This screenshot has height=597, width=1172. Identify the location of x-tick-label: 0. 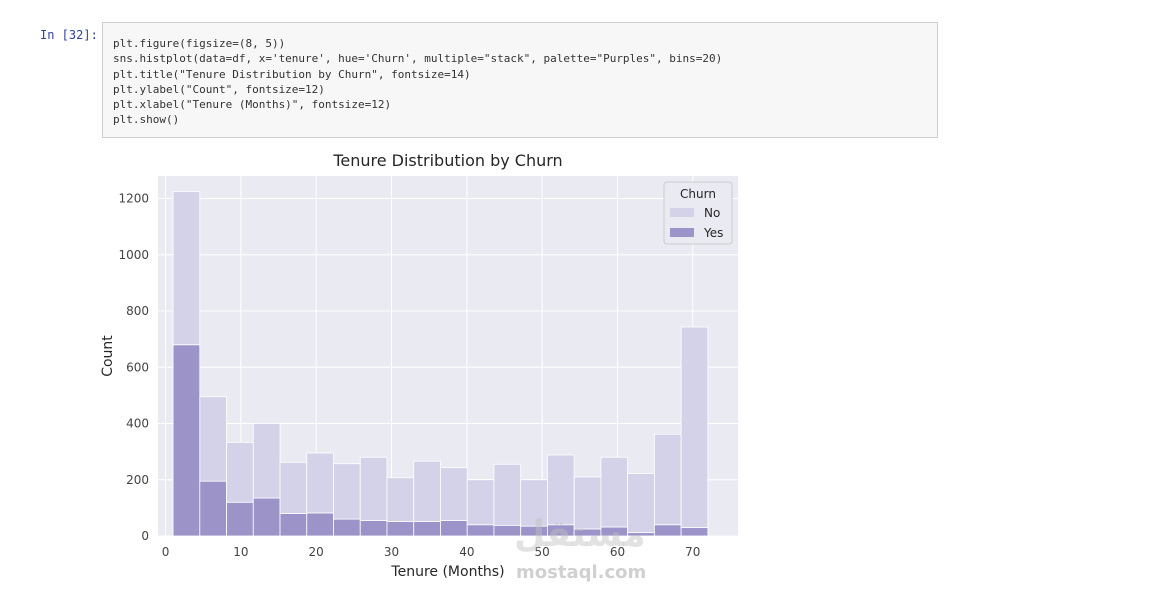
(166, 552).